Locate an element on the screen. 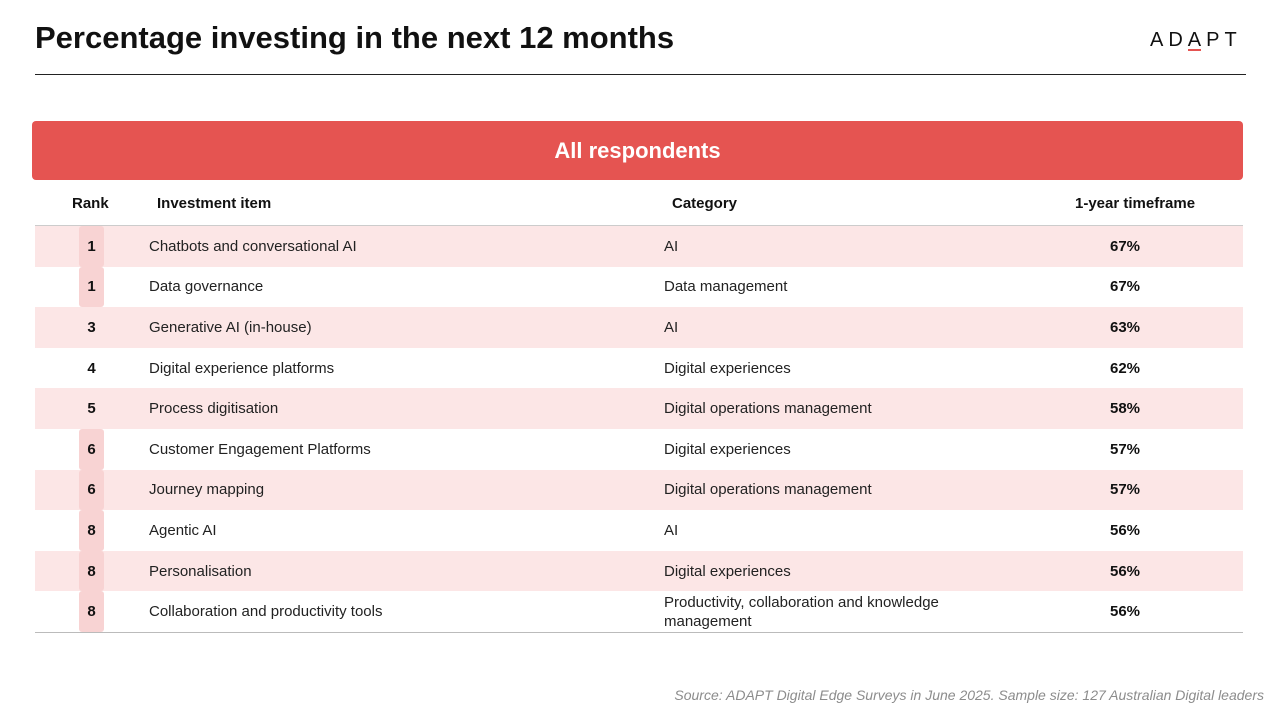 This screenshot has width=1280, height=720. investment-item-cell: Customer Engagement Platforms is located at coordinates (260, 449).